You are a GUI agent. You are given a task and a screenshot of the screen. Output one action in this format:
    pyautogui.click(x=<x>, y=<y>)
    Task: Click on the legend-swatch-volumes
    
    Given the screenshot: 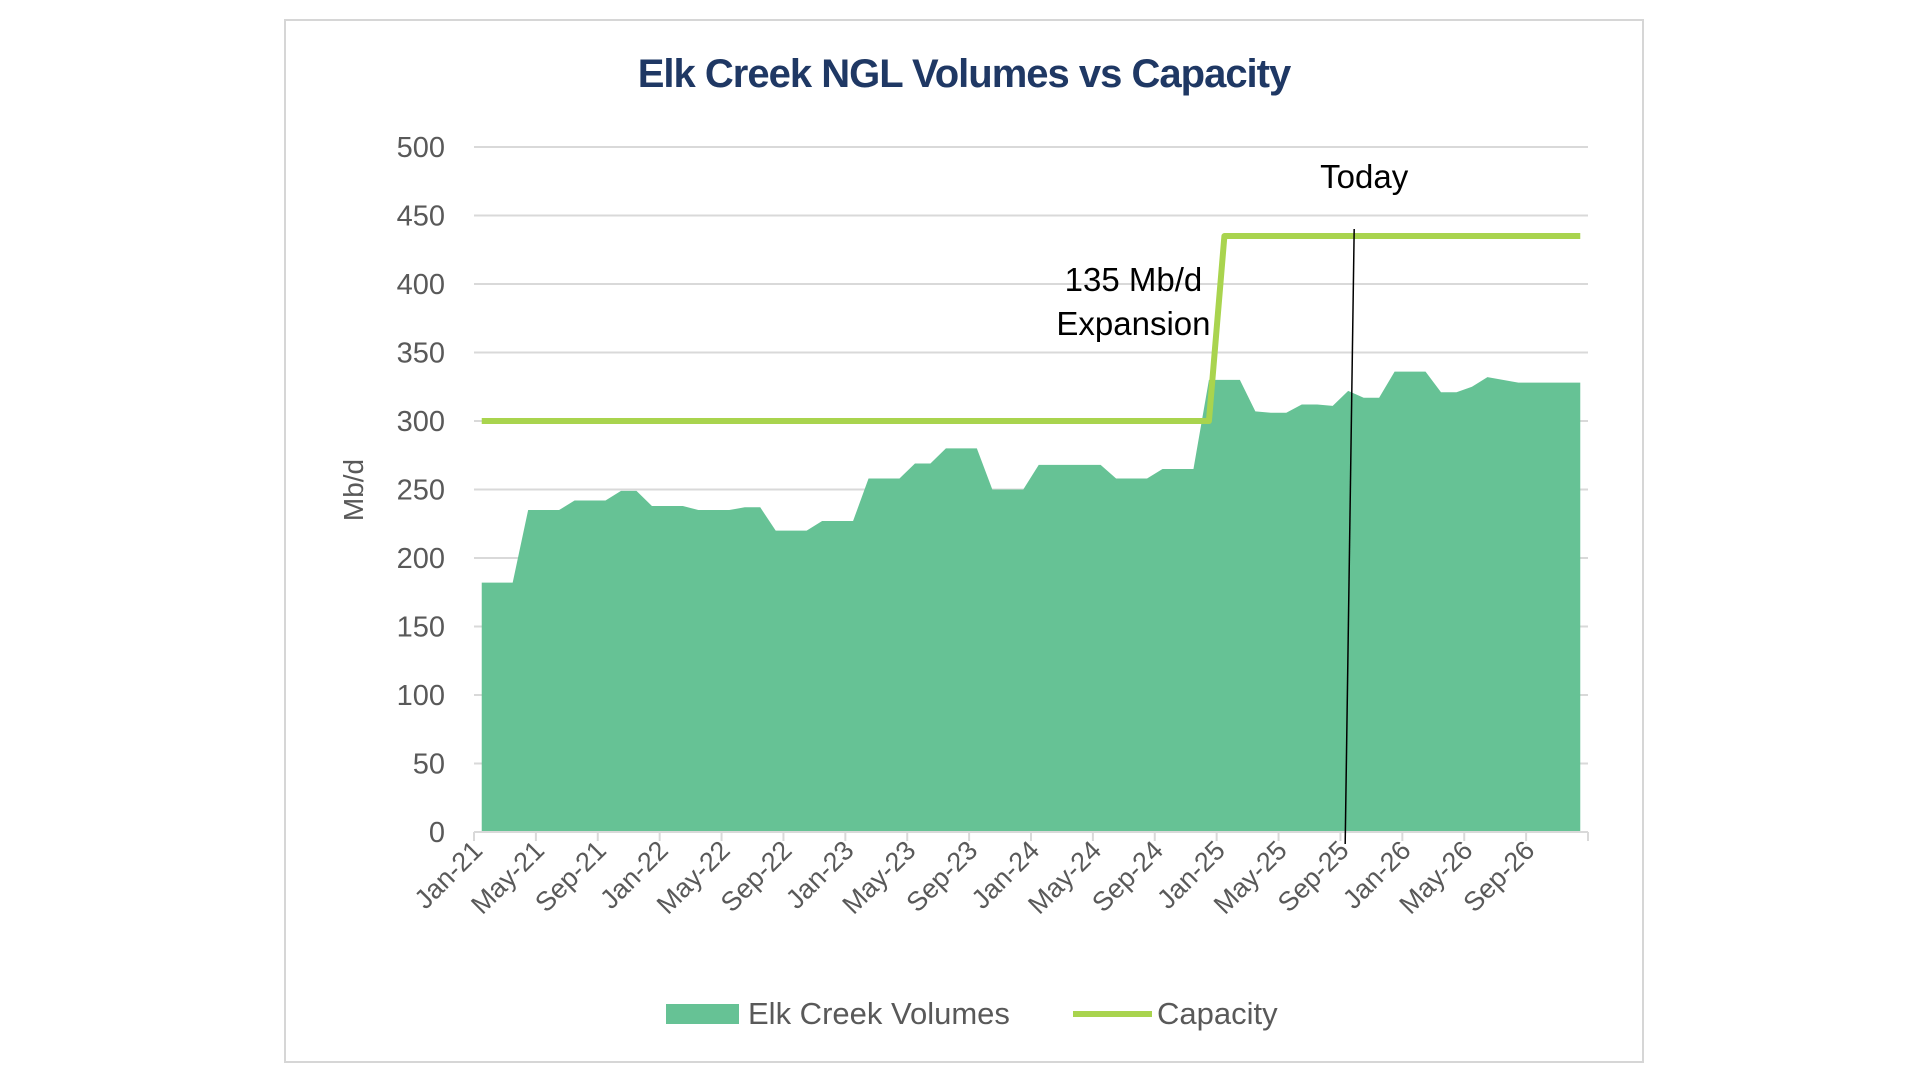 What is the action you would take?
    pyautogui.click(x=702, y=1014)
    